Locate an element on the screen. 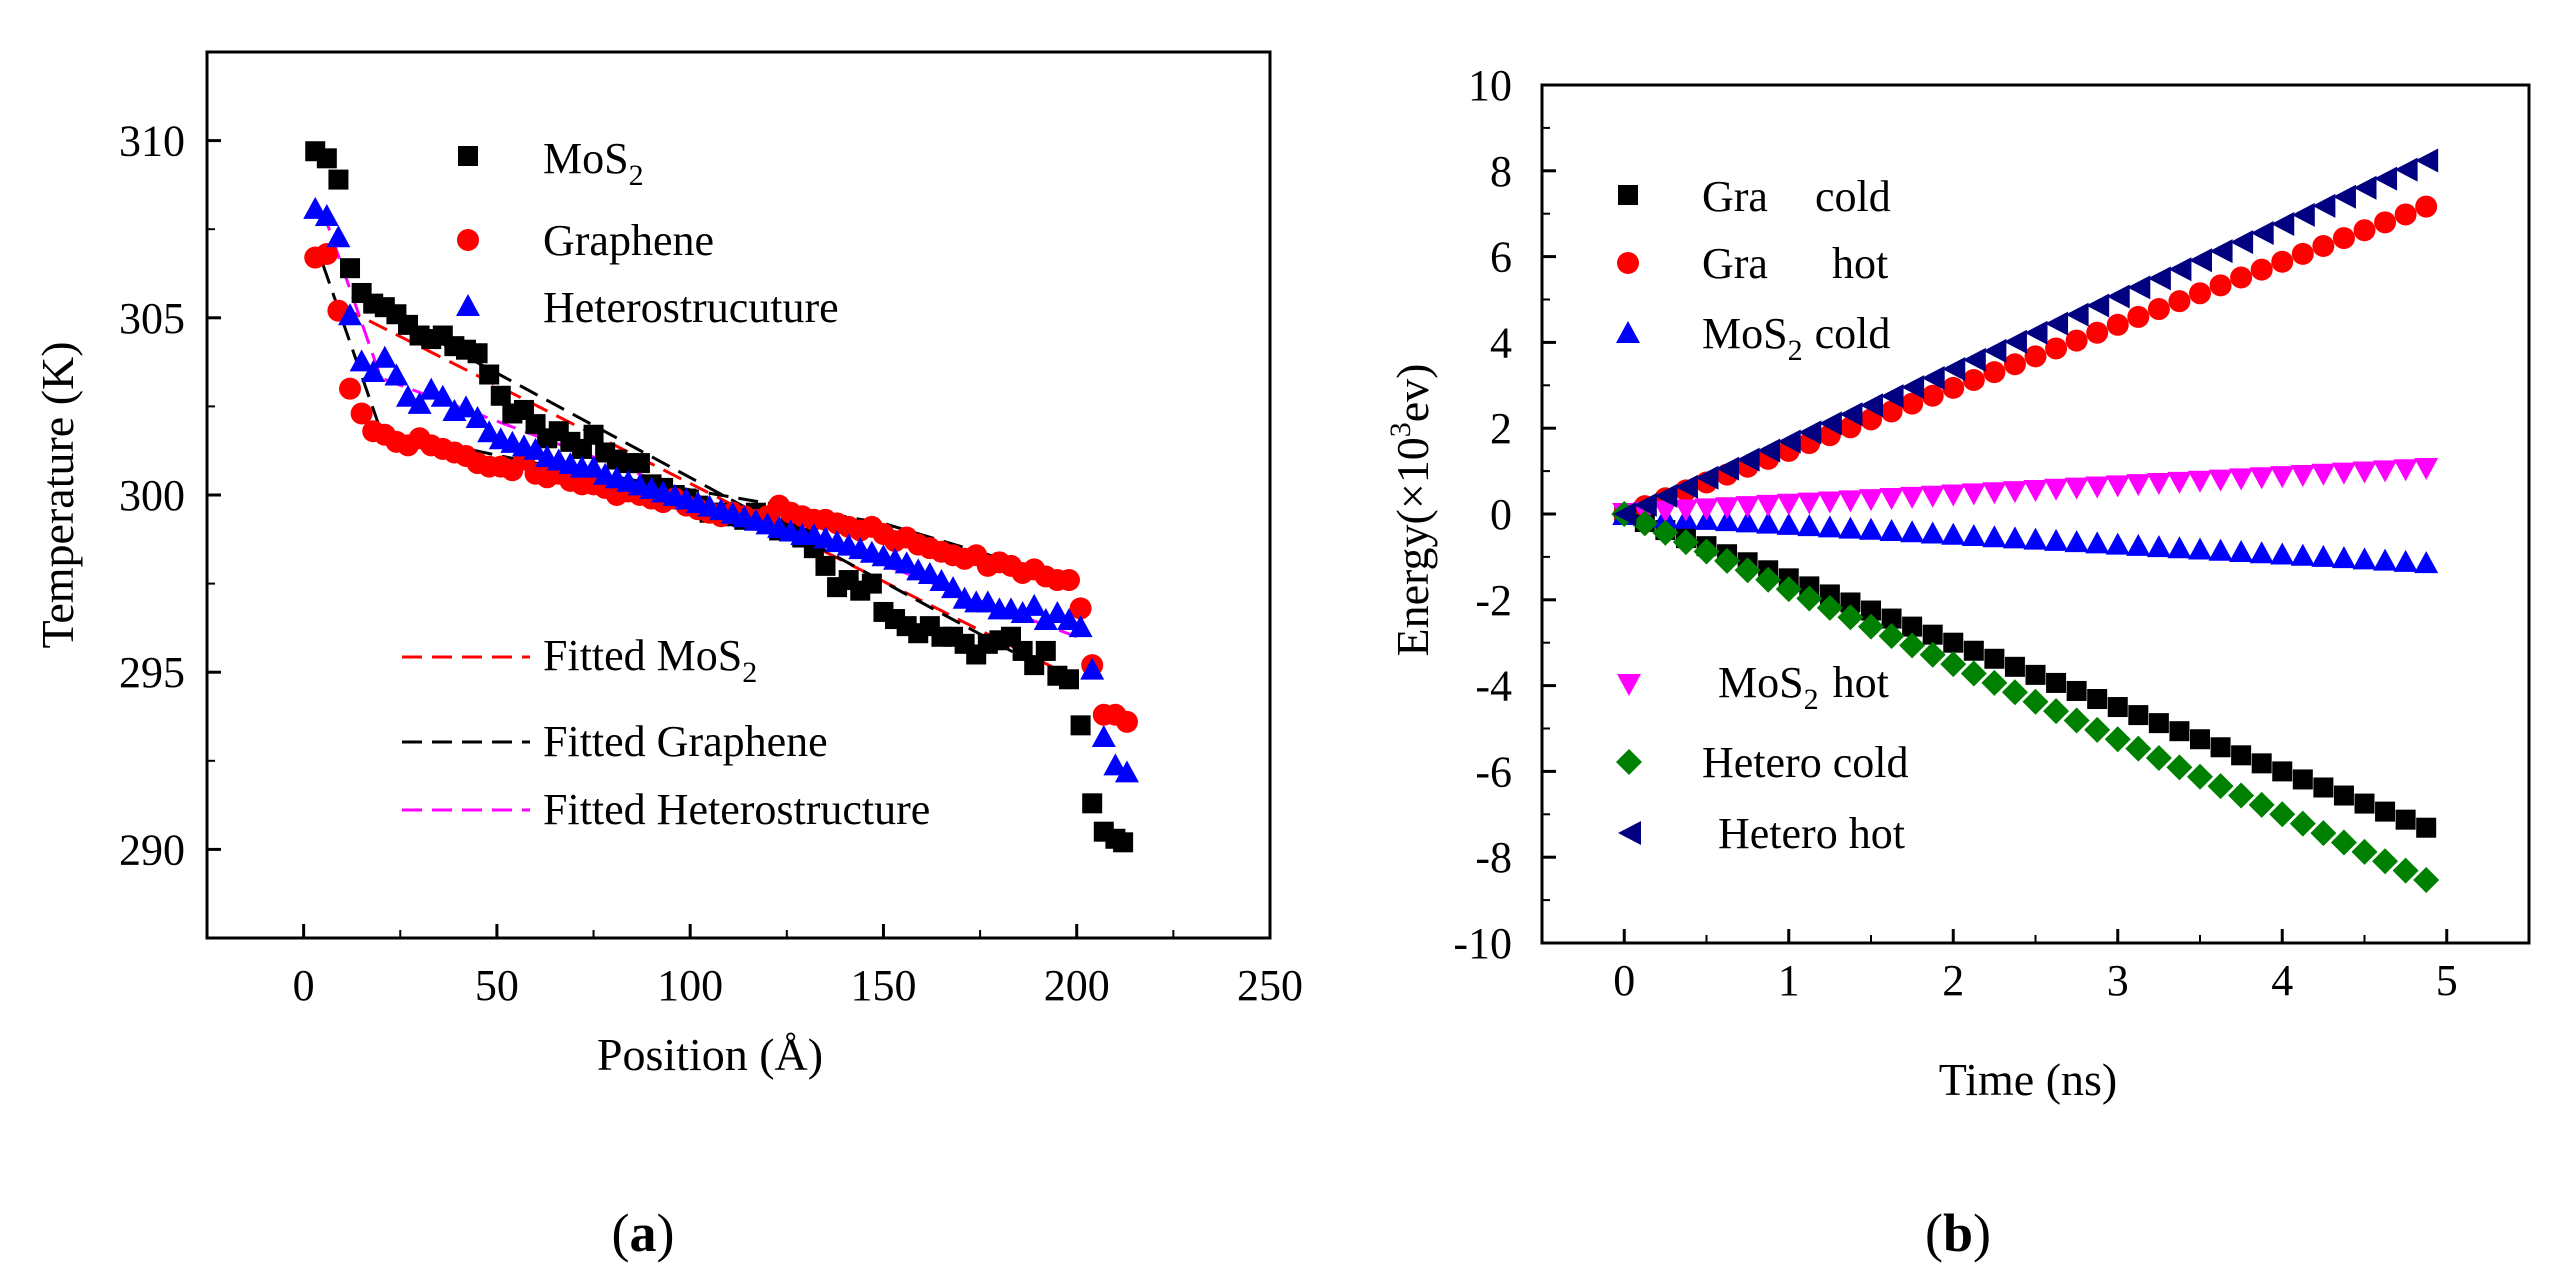  legend-marker-mos2 is located at coordinates (468, 156).